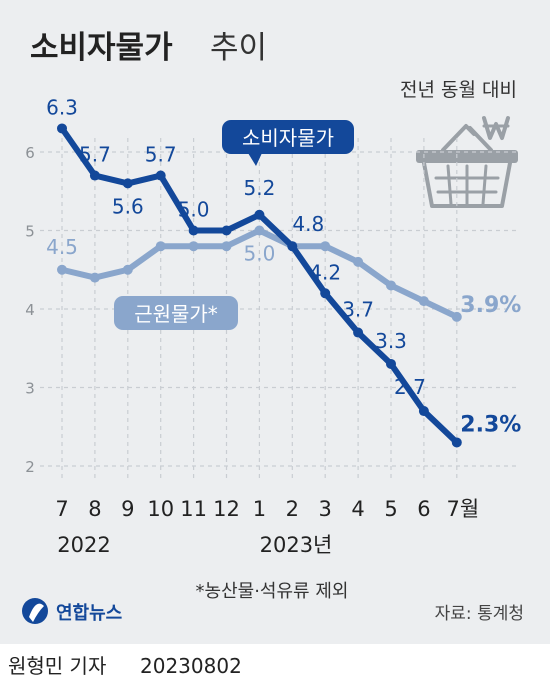 Image resolution: width=550 pixels, height=690 pixels. I want to click on data-label: 4.8, so click(308, 224).